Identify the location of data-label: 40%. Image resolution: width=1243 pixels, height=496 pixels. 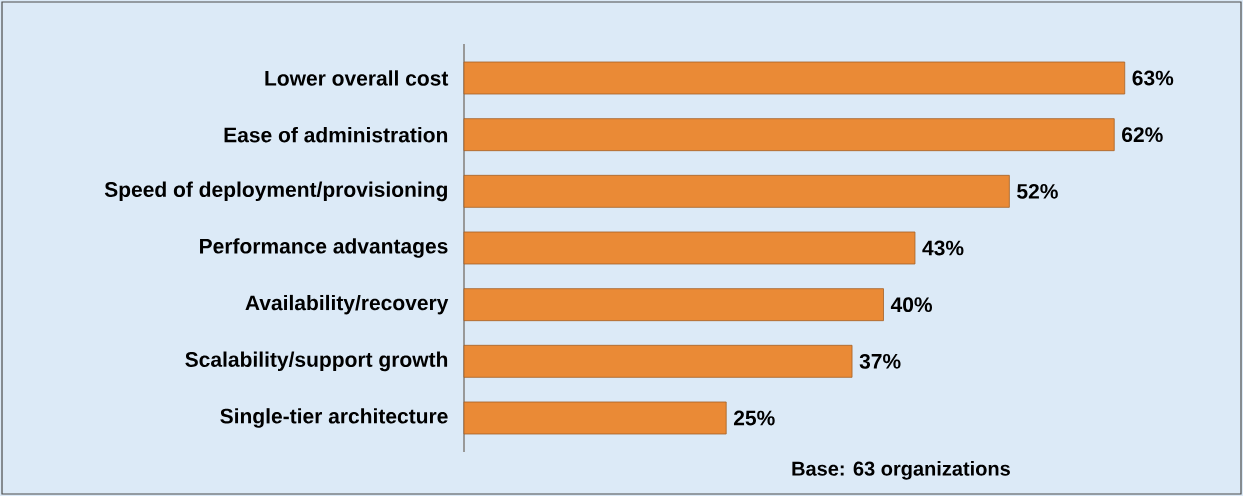
(911, 305).